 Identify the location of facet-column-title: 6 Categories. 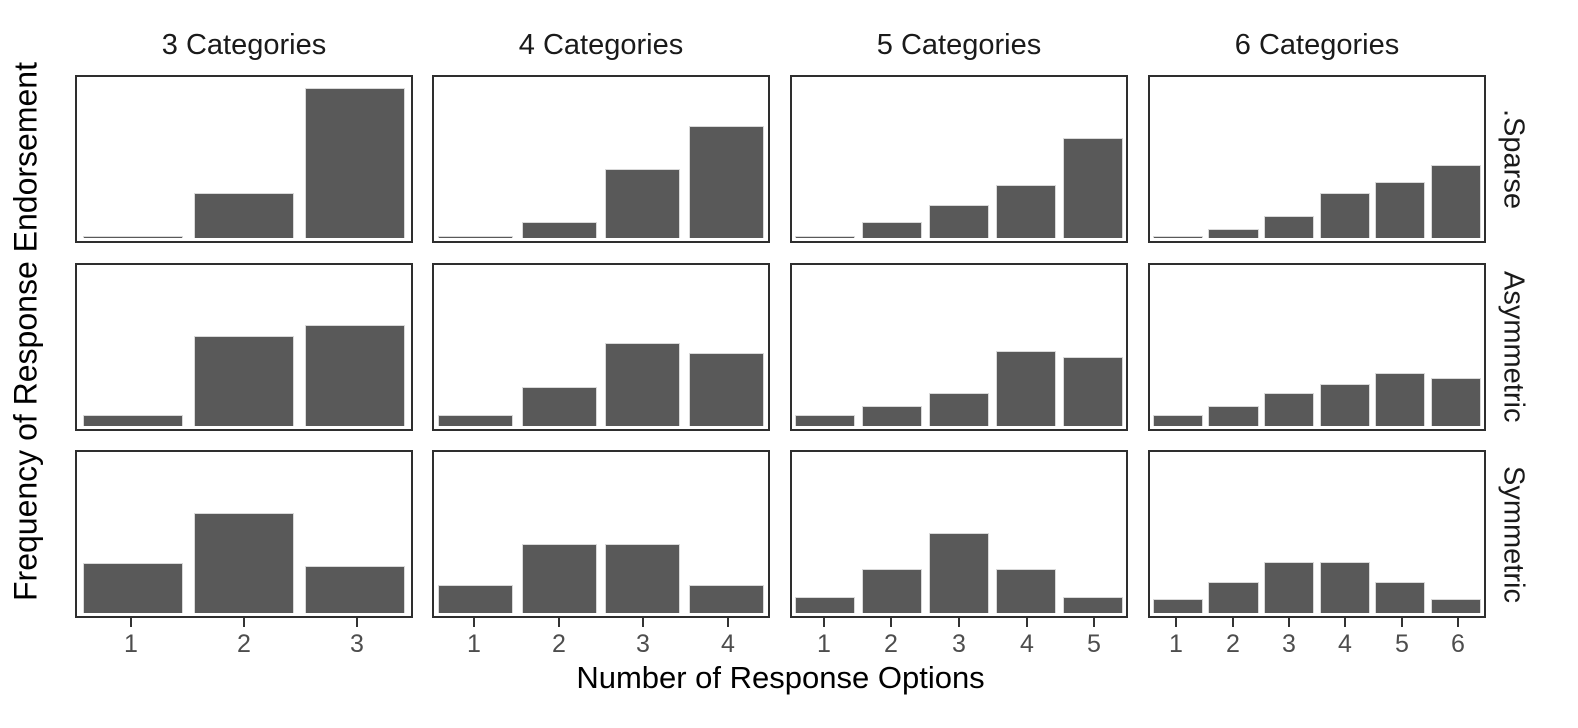
(1317, 44).